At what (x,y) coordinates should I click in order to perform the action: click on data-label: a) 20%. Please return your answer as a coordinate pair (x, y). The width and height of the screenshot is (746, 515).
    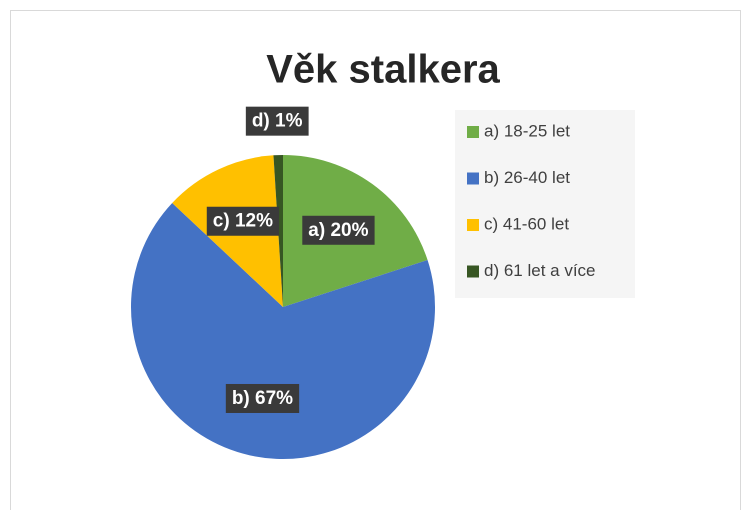
    Looking at the image, I should click on (338, 230).